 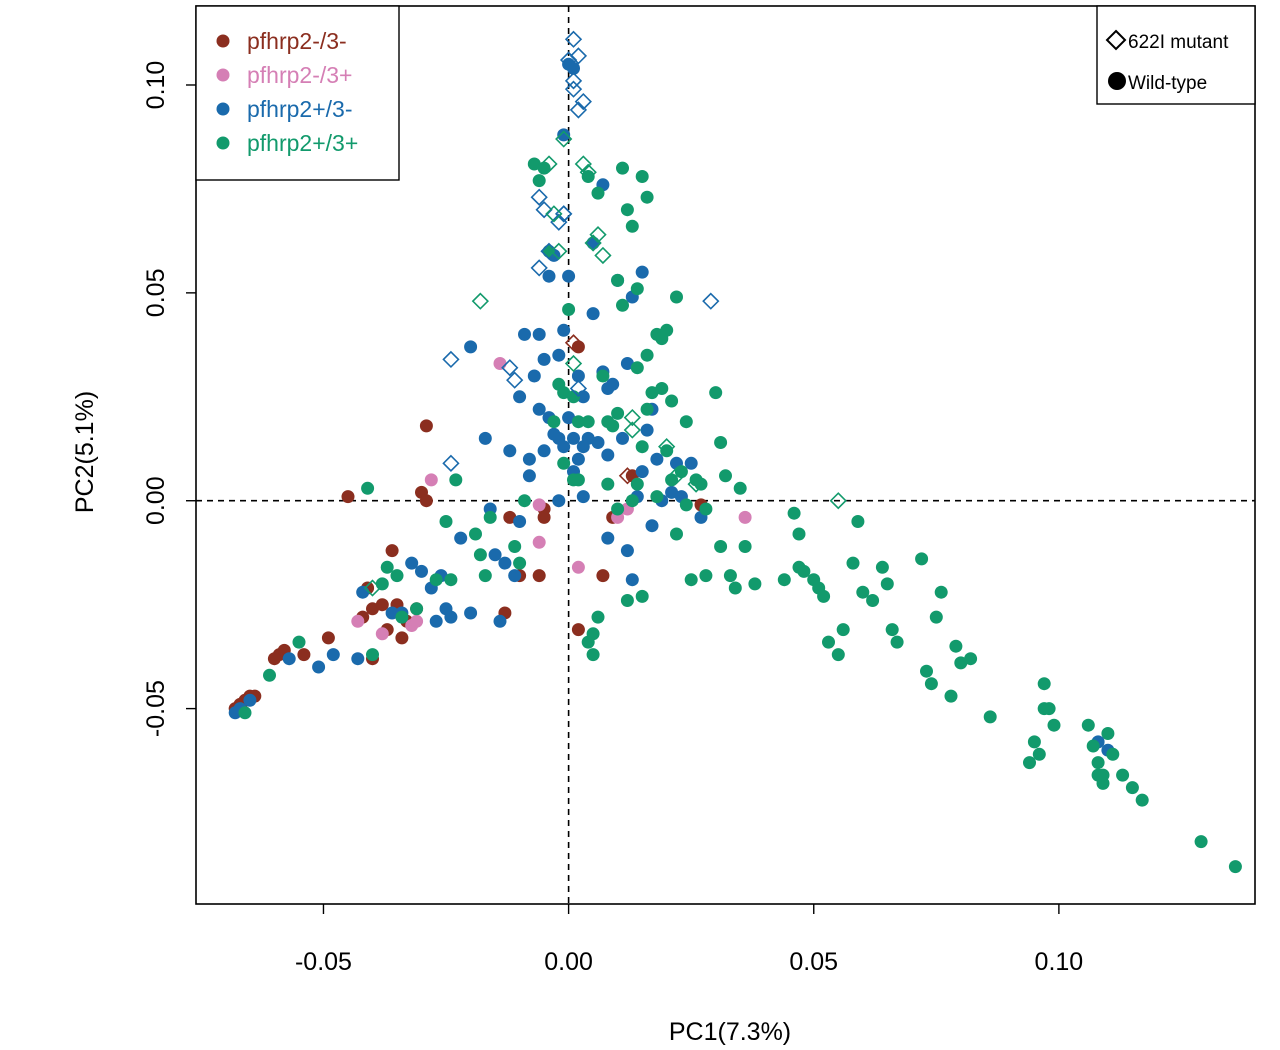 What do you see at coordinates (1059, 962) in the screenshot?
I see `x-tick-label-3: 0.10` at bounding box center [1059, 962].